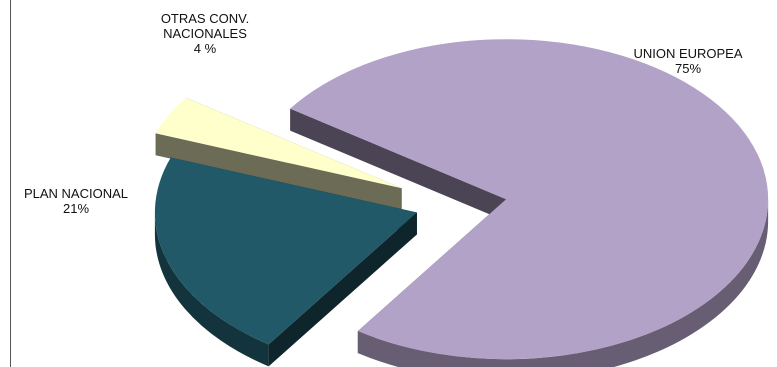 The height and width of the screenshot is (367, 777). I want to click on label-plan-nacional-name: PLAN NACIONAL, so click(76, 193).